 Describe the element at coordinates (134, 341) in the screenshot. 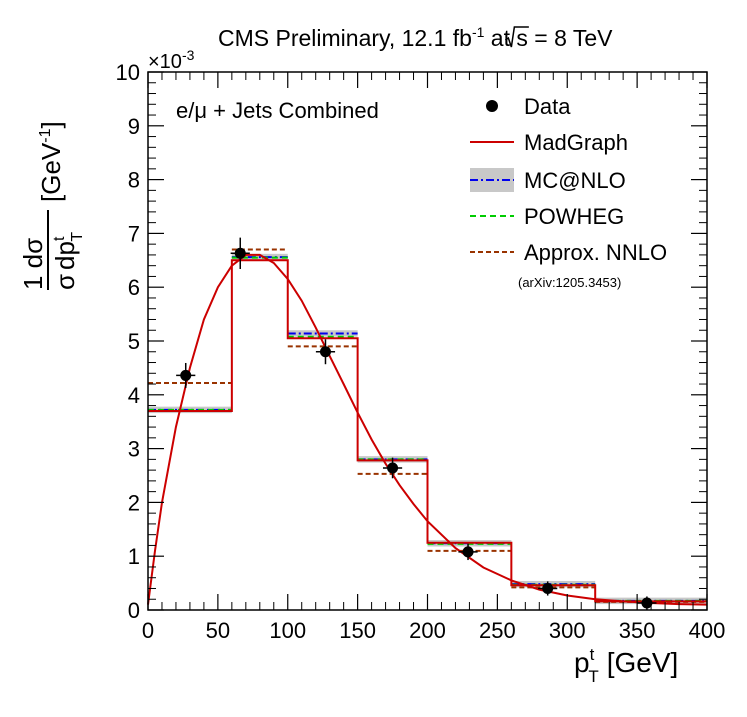

I see `y-tick-label-5: 5` at that location.